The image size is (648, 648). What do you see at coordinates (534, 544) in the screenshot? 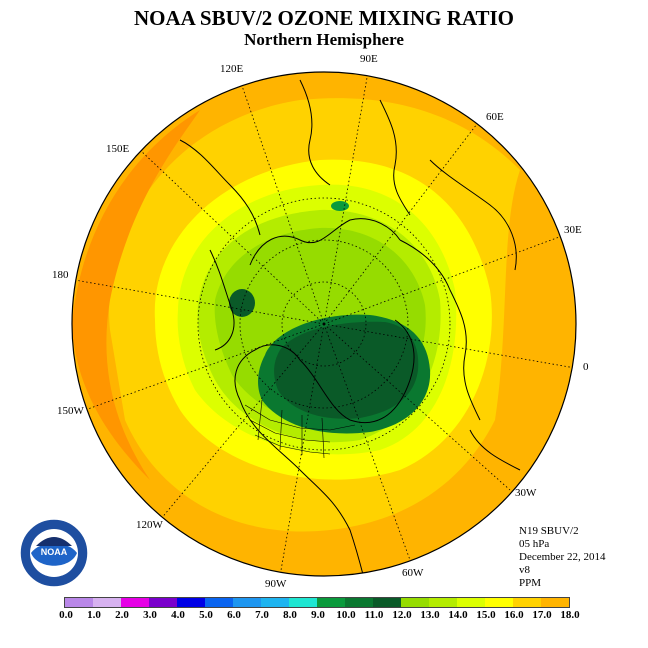
I see `pressure-level: 05 hPa` at bounding box center [534, 544].